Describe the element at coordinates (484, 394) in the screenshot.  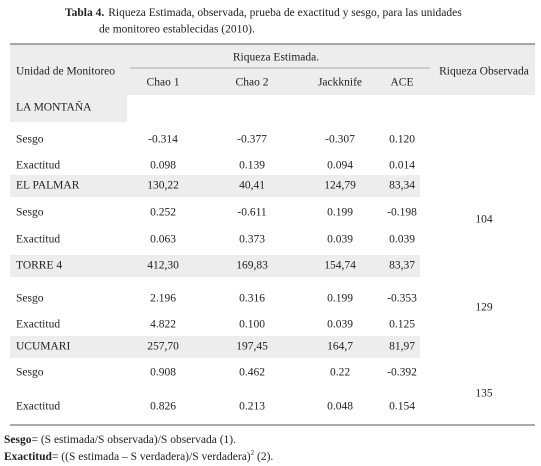
I see `cell: 135` at that location.